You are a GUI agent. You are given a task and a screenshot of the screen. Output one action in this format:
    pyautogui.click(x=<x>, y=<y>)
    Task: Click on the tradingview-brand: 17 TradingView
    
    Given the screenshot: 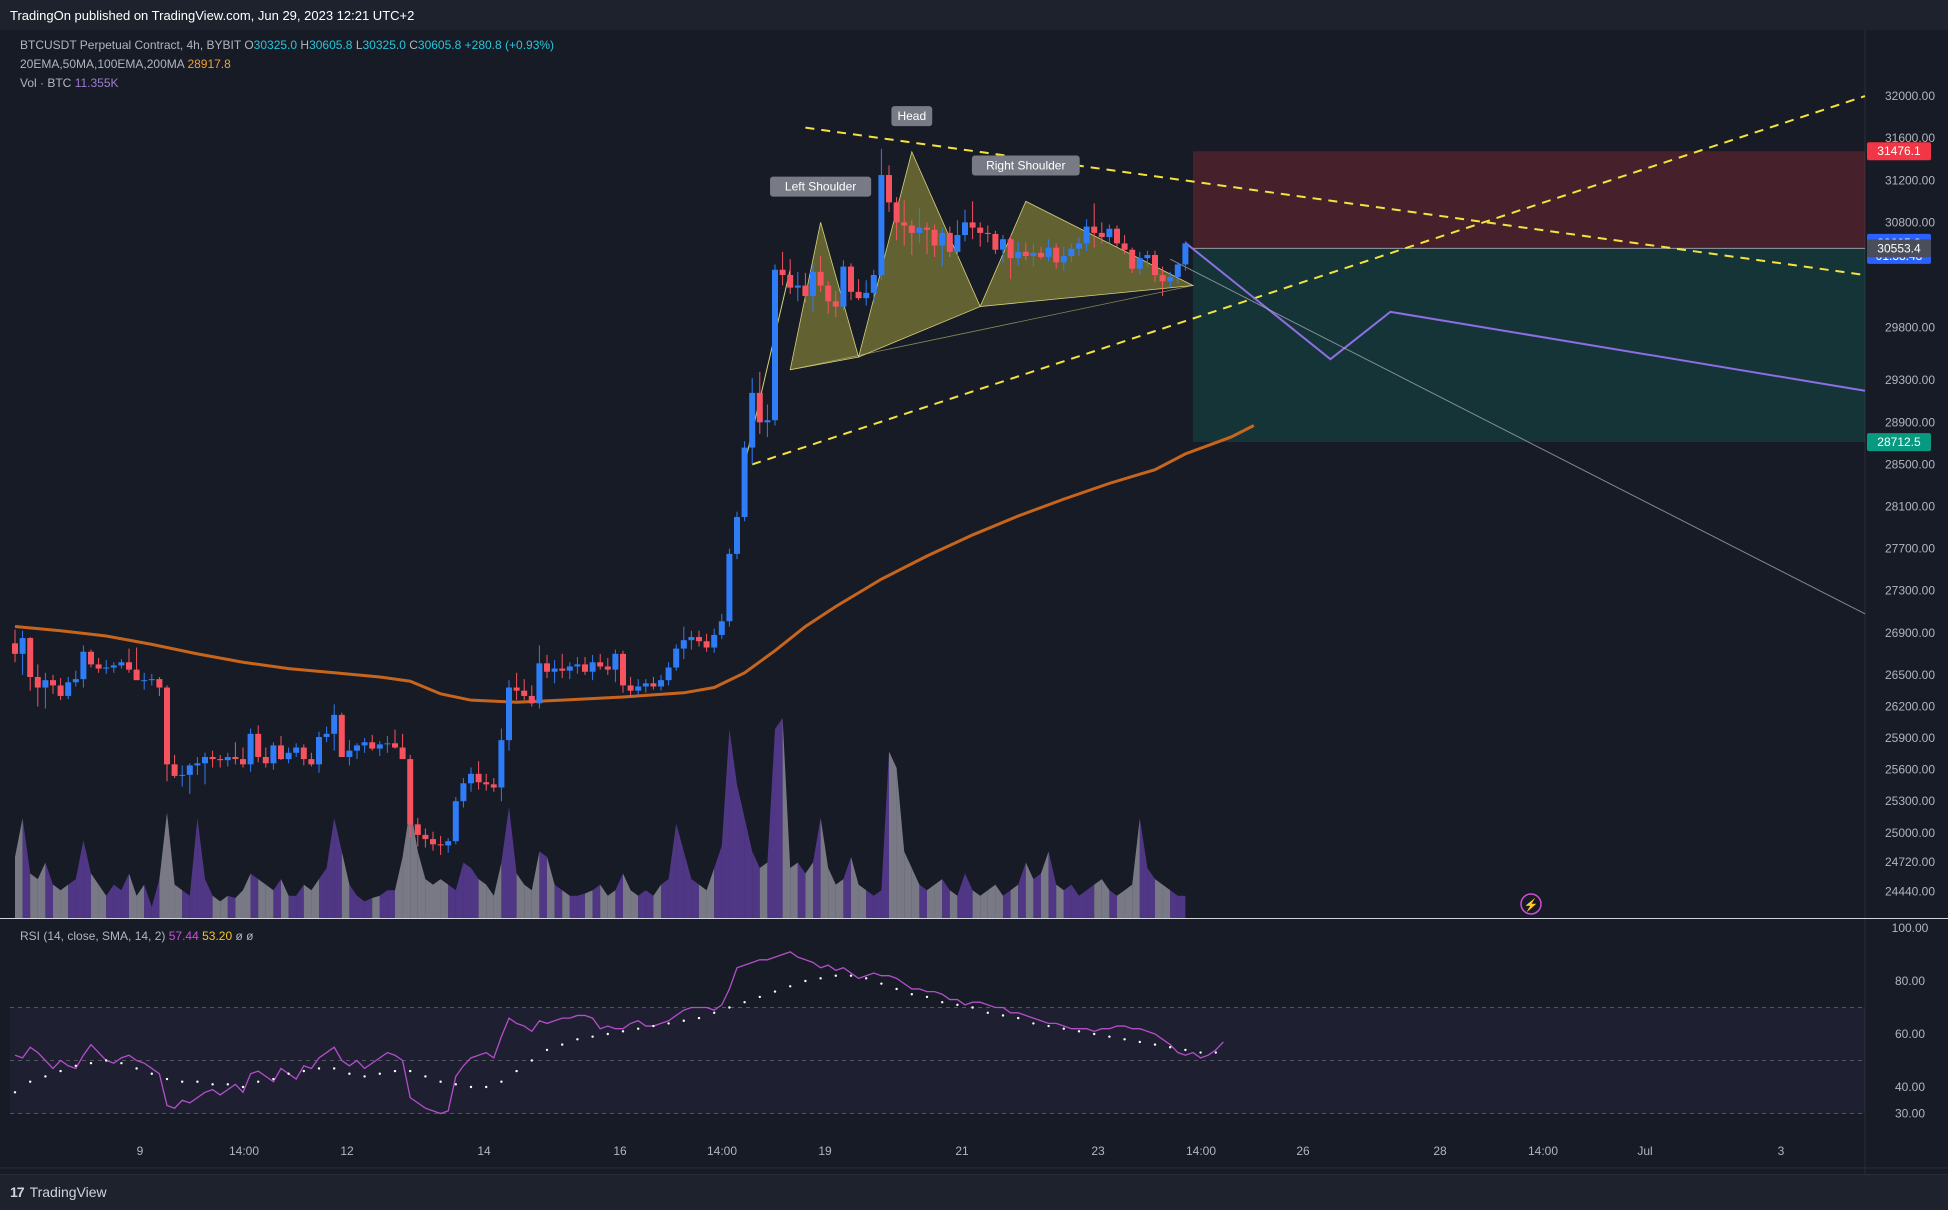 What is the action you would take?
    pyautogui.click(x=58, y=1192)
    